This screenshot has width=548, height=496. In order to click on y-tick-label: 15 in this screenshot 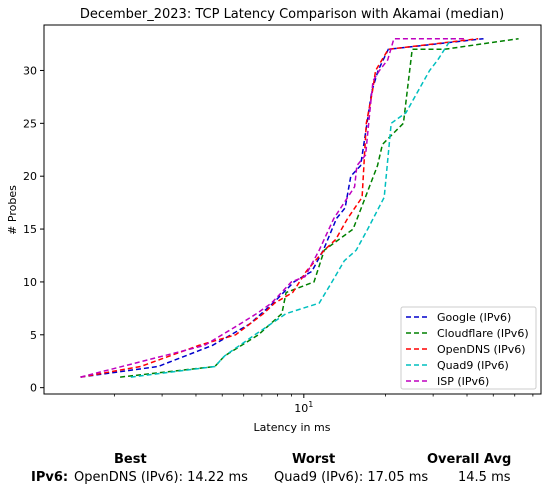, I will do `click(30, 229)`.